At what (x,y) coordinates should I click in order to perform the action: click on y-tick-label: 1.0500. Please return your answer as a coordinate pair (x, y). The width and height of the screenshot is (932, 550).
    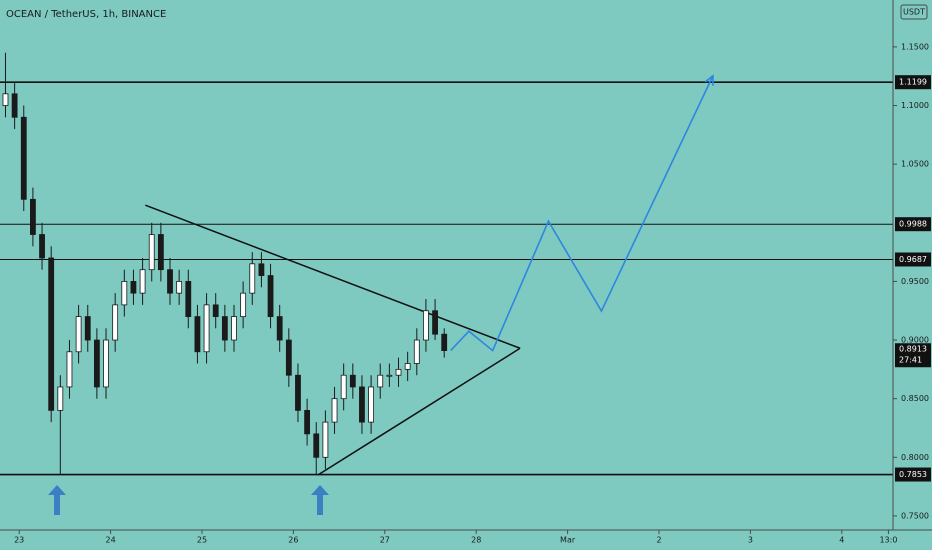
    Looking at the image, I should click on (915, 164).